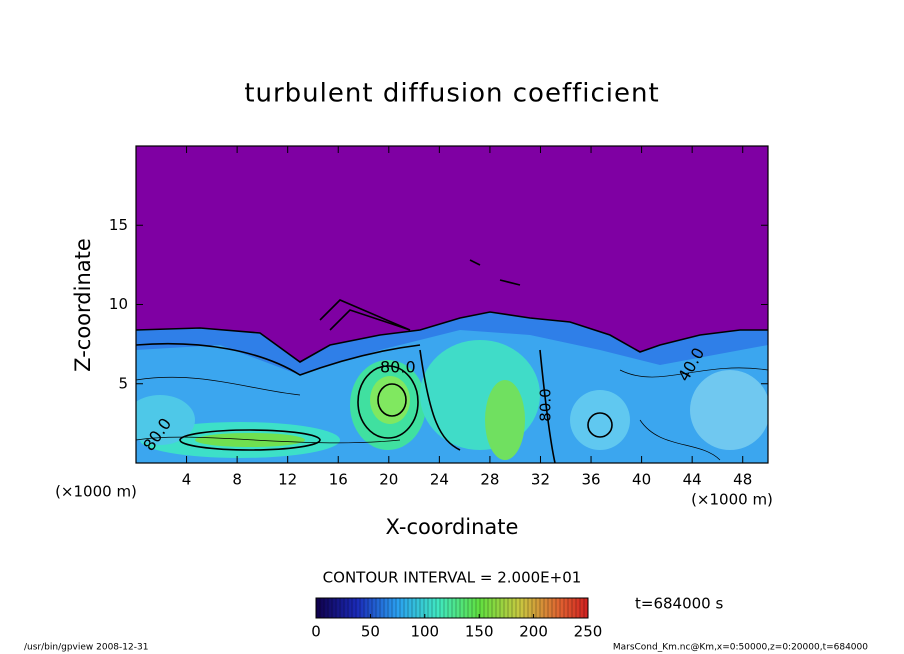 This screenshot has height=654, width=904. What do you see at coordinates (86, 648) in the screenshot?
I see `footer-left: /usr/bin/gpview 2008-12-31` at bounding box center [86, 648].